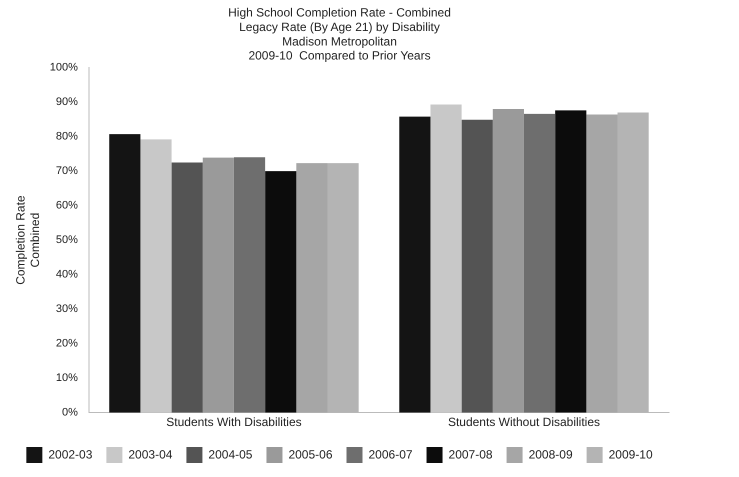 The width and height of the screenshot is (739, 477). Describe the element at coordinates (150, 454) in the screenshot. I see `legend-label: 2003-04` at that location.